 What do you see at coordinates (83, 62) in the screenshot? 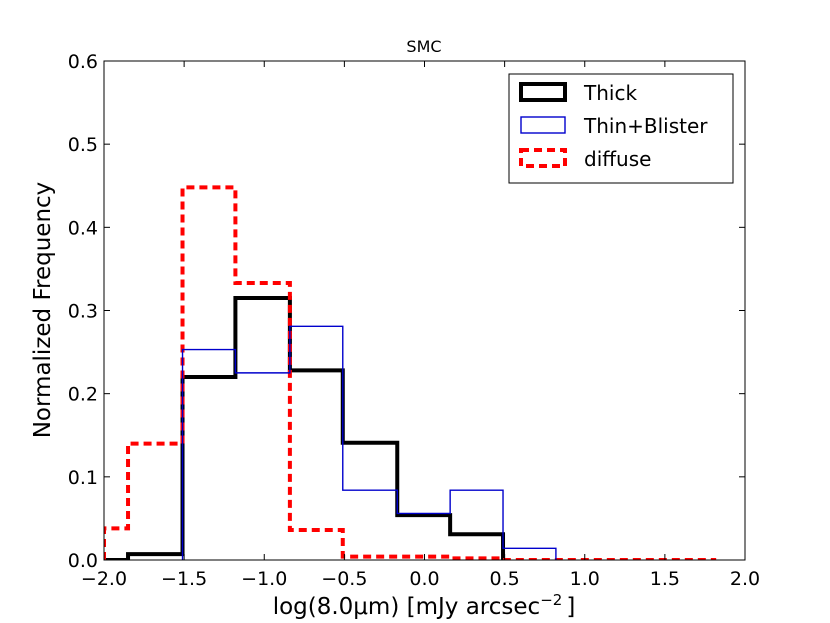
I see `y-tick-label: 0.6` at bounding box center [83, 62].